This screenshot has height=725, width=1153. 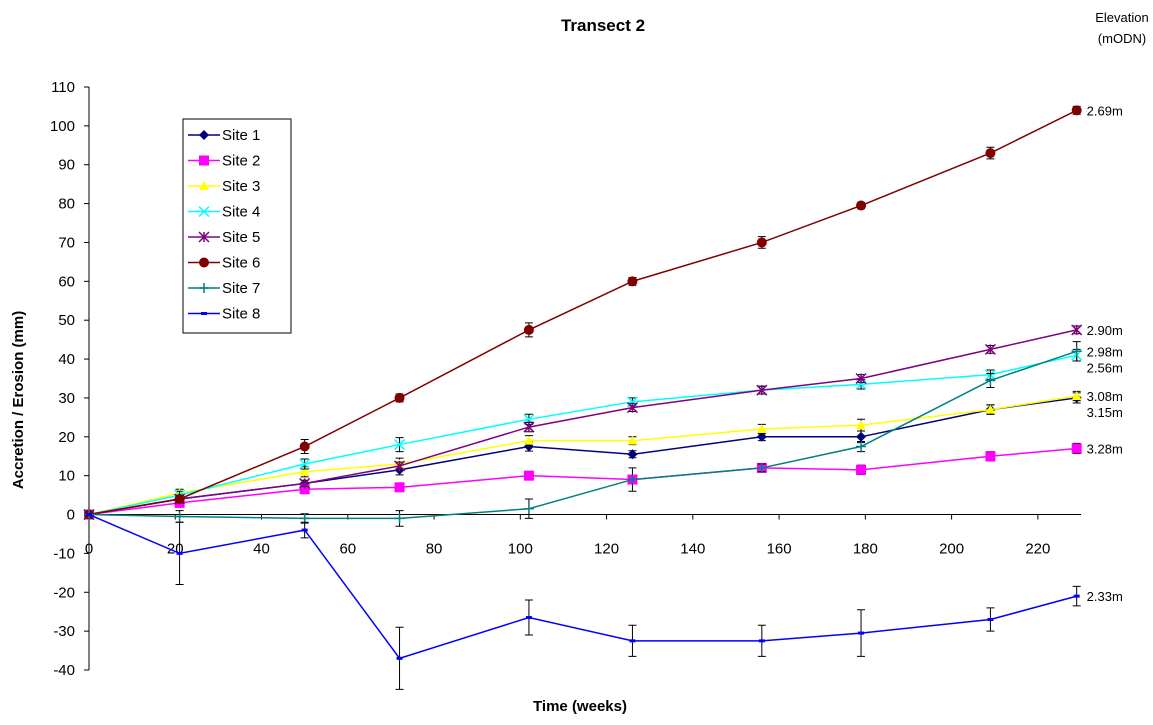 What do you see at coordinates (66, 398) in the screenshot?
I see `y-tick-label: 30` at bounding box center [66, 398].